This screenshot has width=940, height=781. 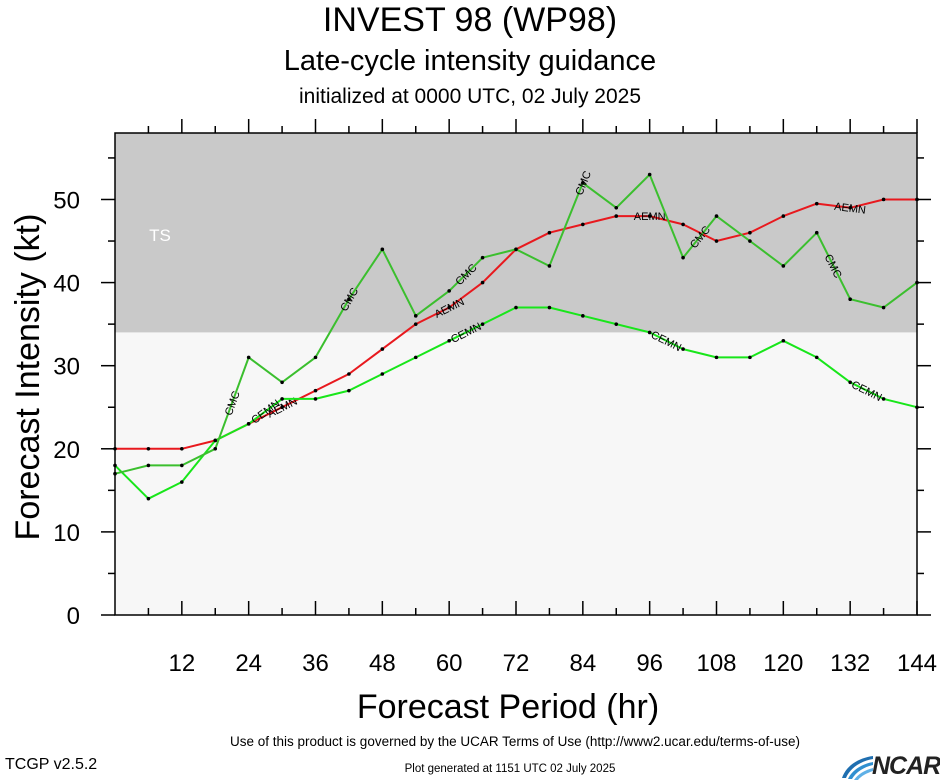 I want to click on x-tick-label: 48, so click(x=382, y=663).